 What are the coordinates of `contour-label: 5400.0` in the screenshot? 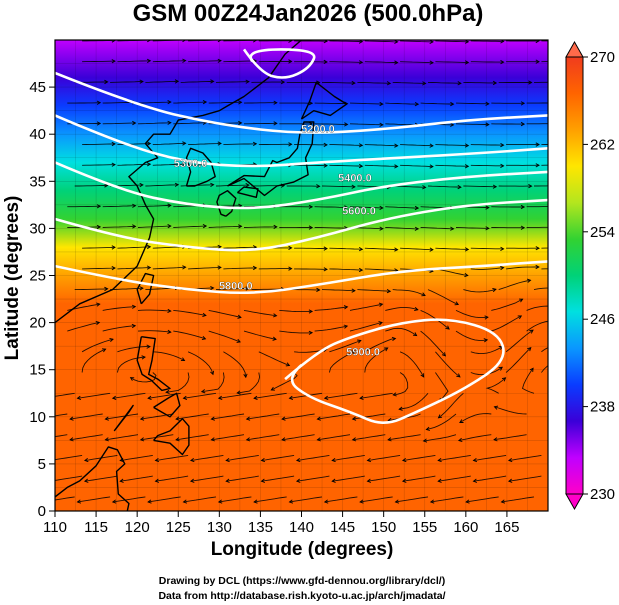 It's located at (355, 178).